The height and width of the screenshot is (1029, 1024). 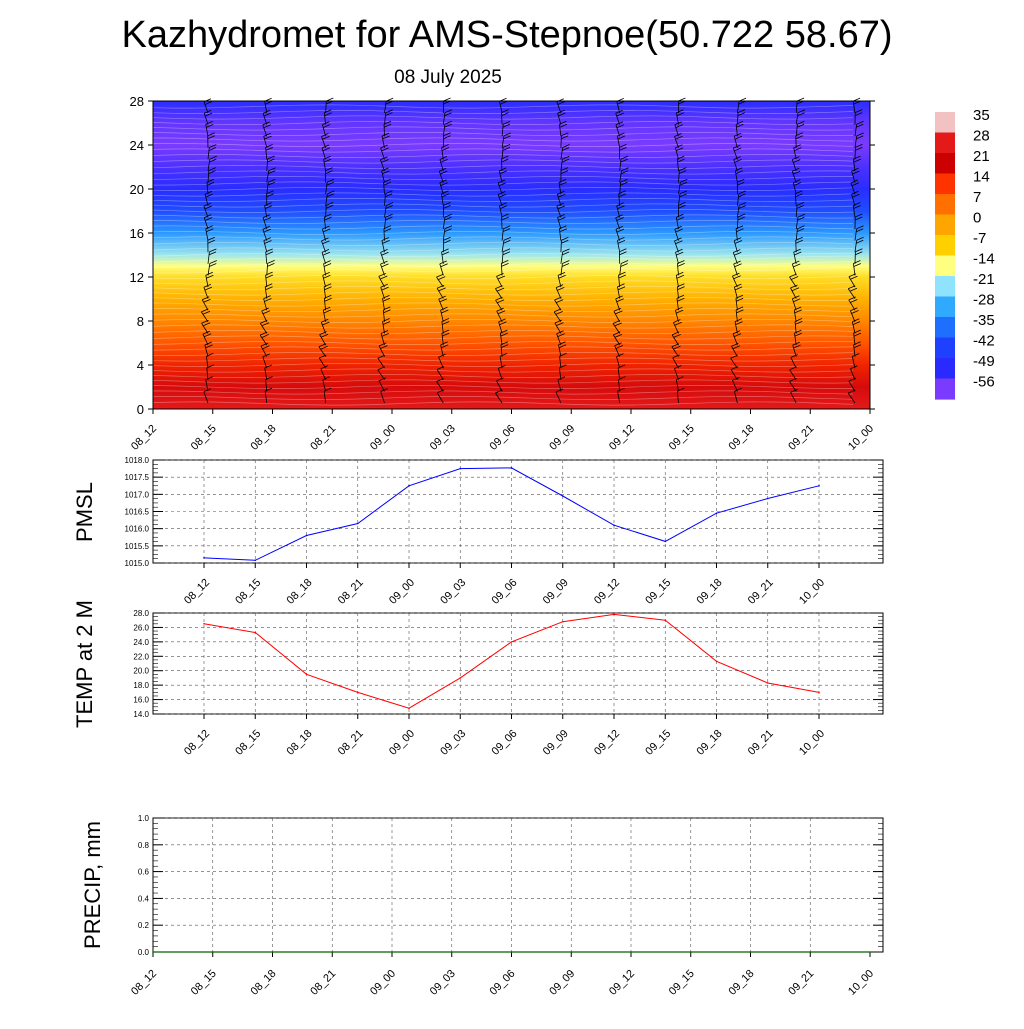 I want to click on panel-grid, so click(x=518, y=663).